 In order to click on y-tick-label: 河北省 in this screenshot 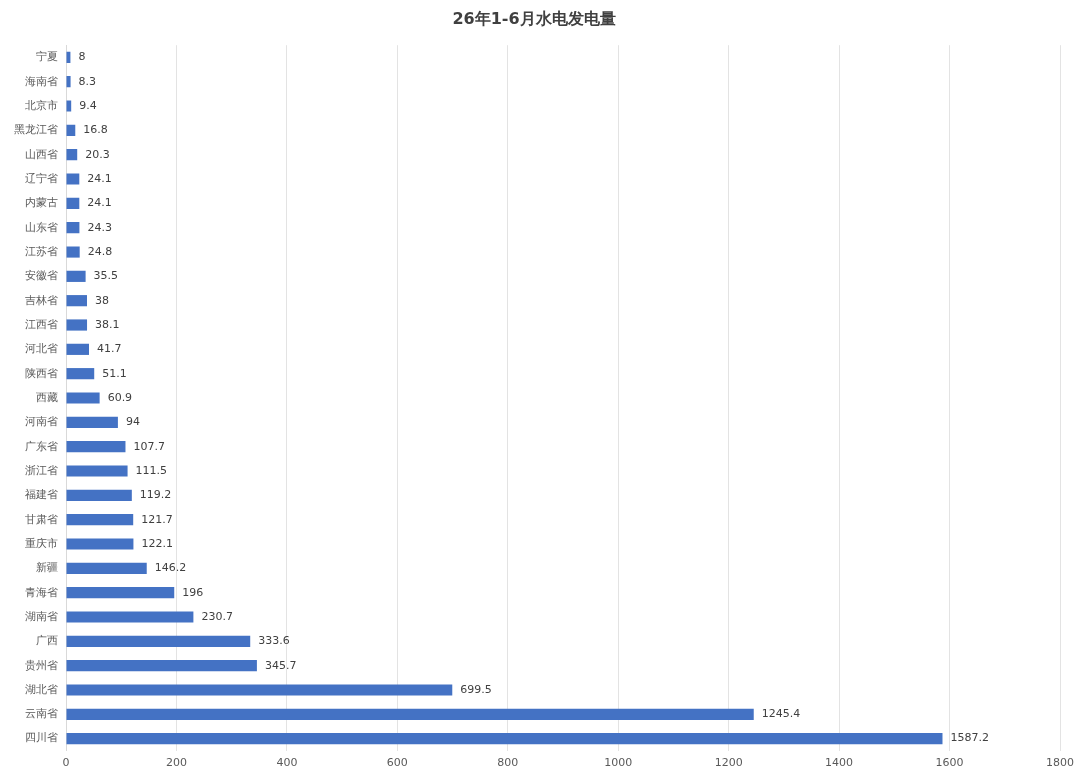, I will do `click(41, 349)`.